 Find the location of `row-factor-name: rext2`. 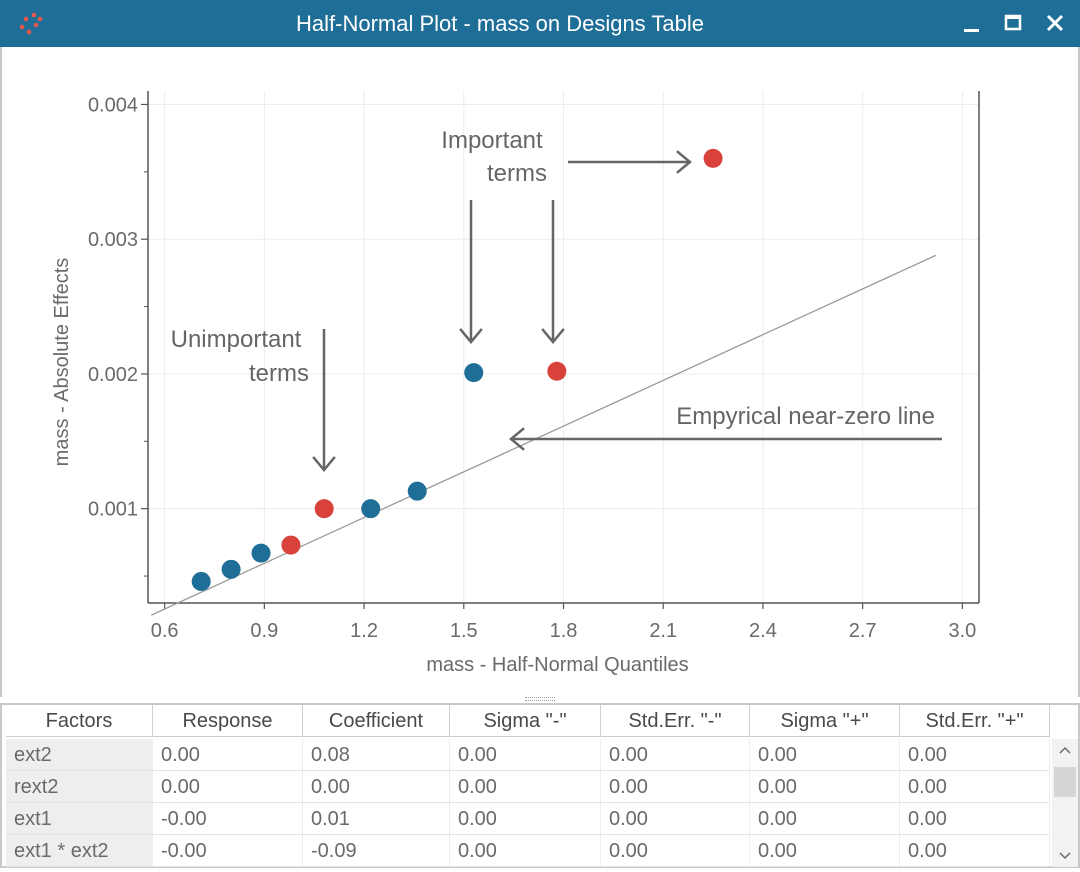

row-factor-name: rext2 is located at coordinates (79, 787).